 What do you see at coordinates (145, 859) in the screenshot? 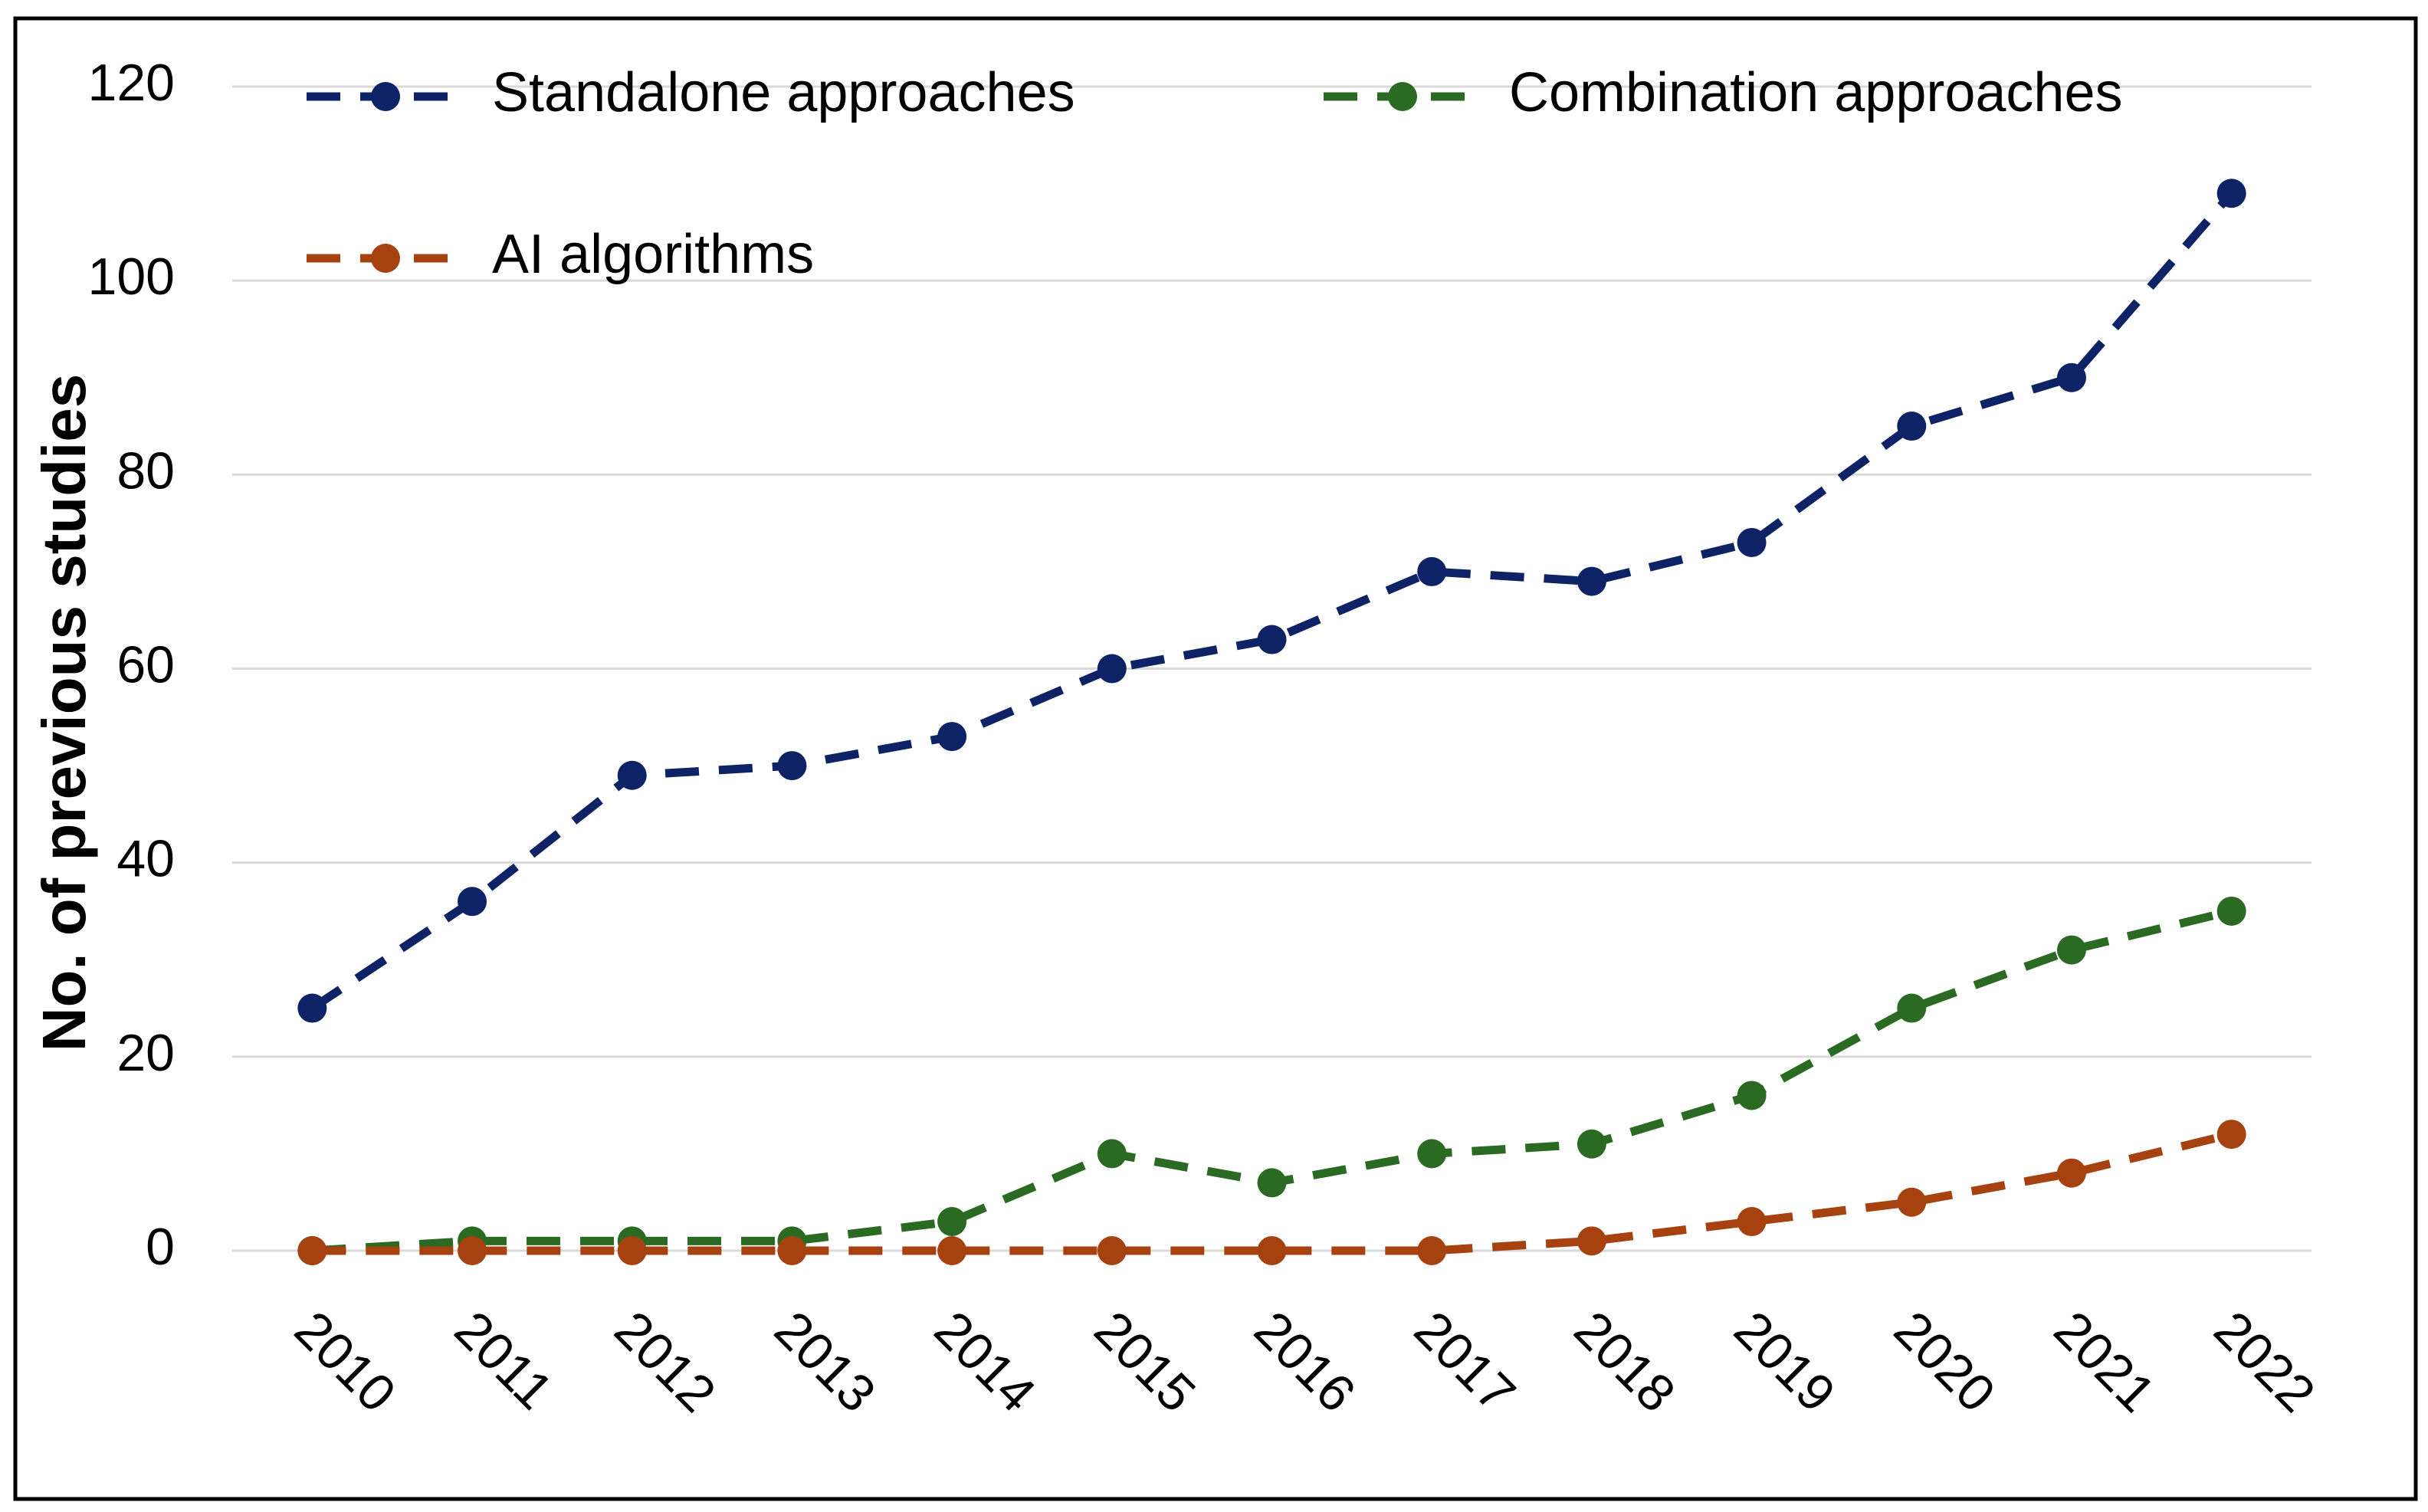
I see `y-tick-label: 40` at bounding box center [145, 859].